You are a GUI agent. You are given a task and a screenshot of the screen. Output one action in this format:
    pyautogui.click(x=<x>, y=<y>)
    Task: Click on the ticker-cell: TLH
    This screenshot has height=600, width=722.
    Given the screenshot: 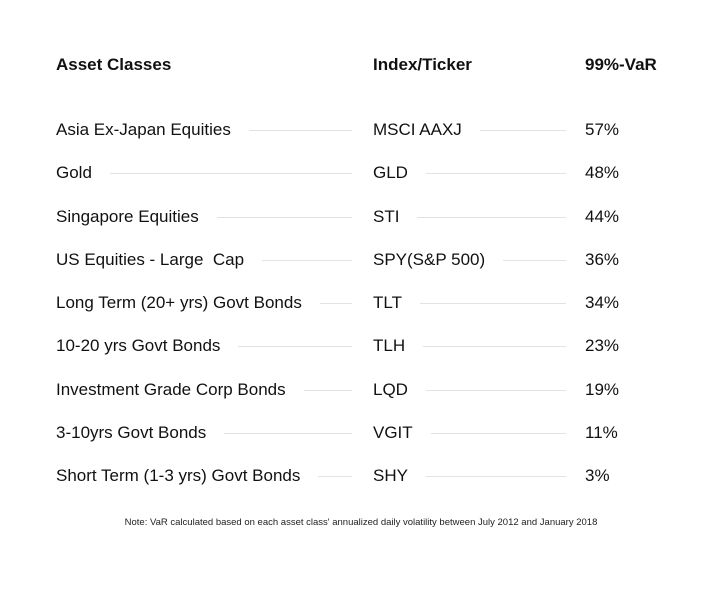 What is the action you would take?
    pyautogui.click(x=469, y=346)
    